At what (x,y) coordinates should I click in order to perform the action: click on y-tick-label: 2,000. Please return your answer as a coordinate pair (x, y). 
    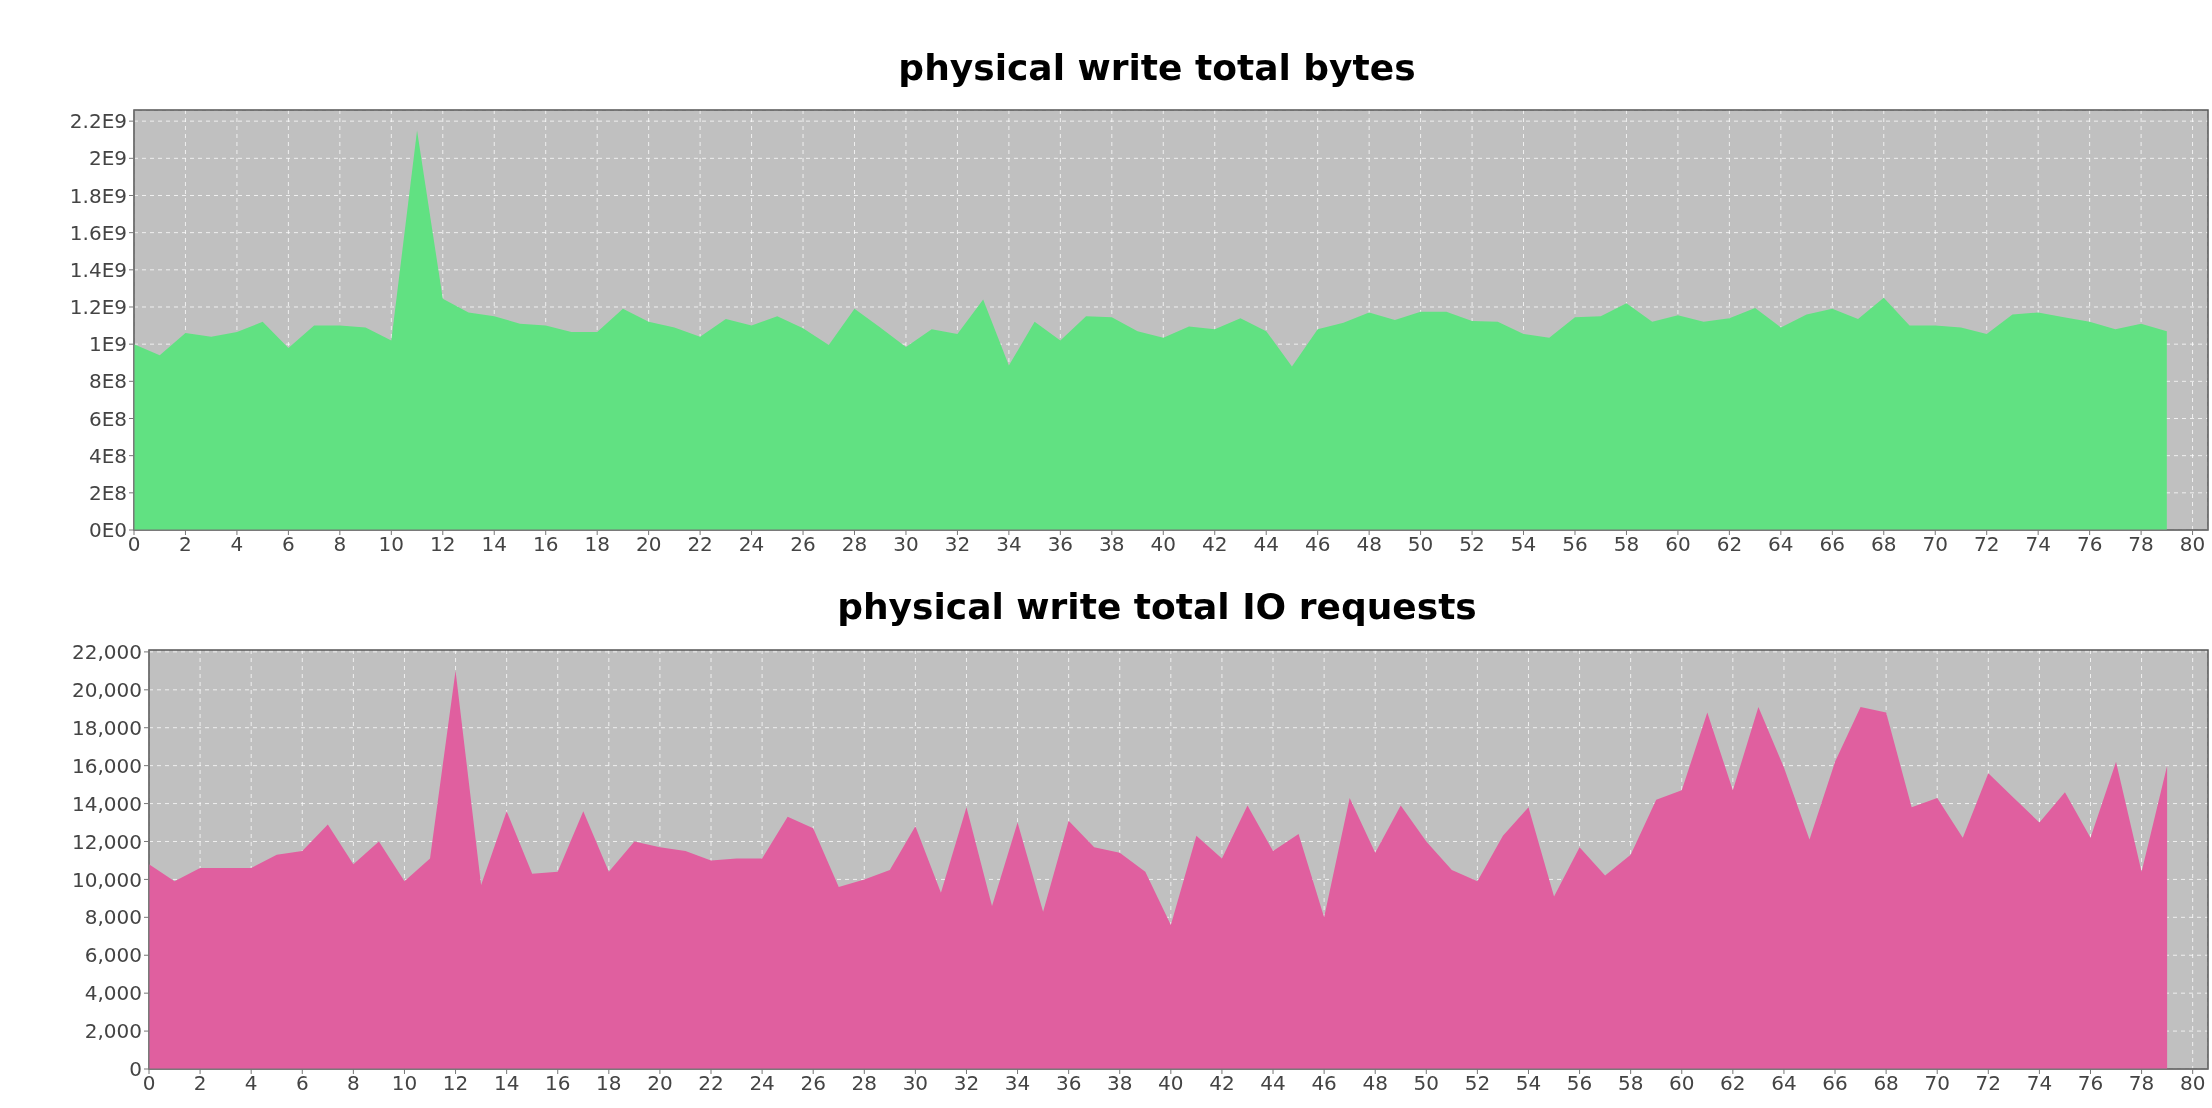
    Looking at the image, I should click on (113, 1031).